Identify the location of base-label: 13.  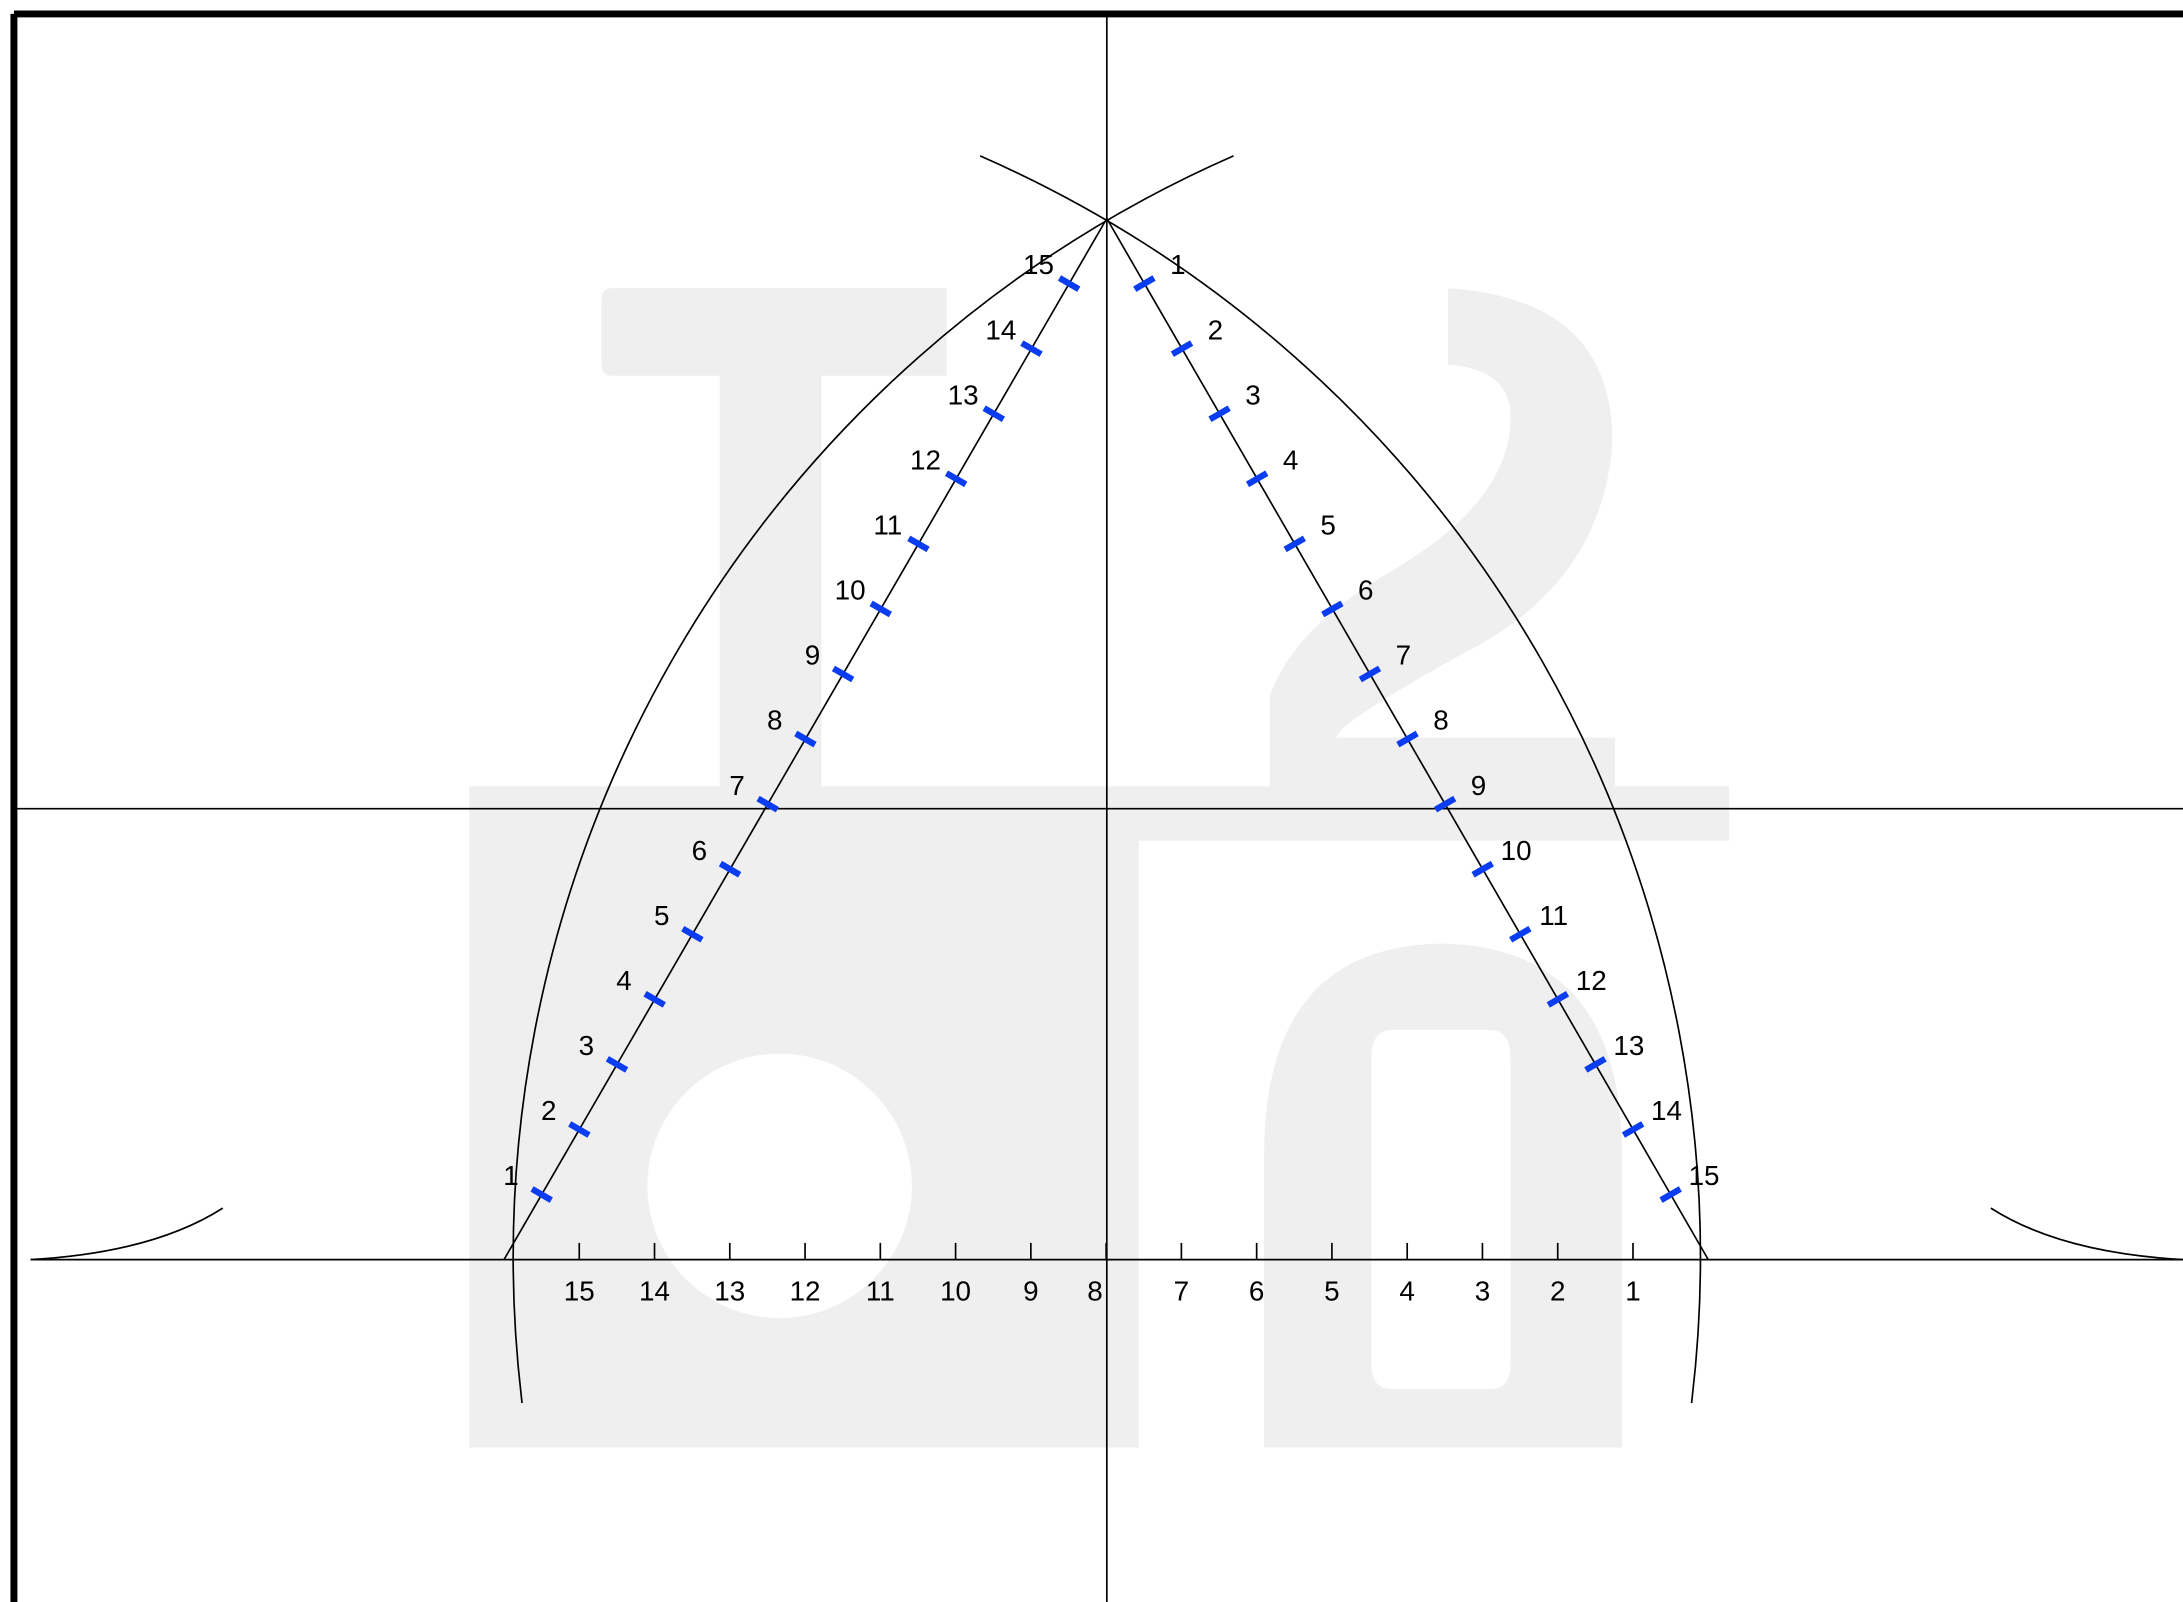
(729, 1290).